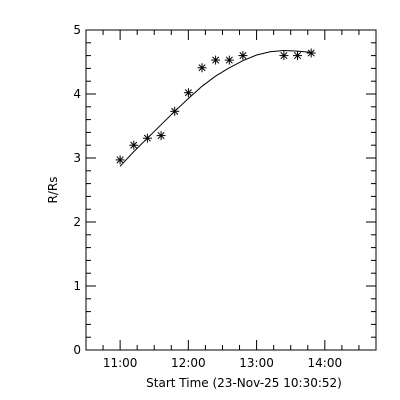  Describe the element at coordinates (325, 363) in the screenshot. I see `x-tick-label: 14:00` at that location.